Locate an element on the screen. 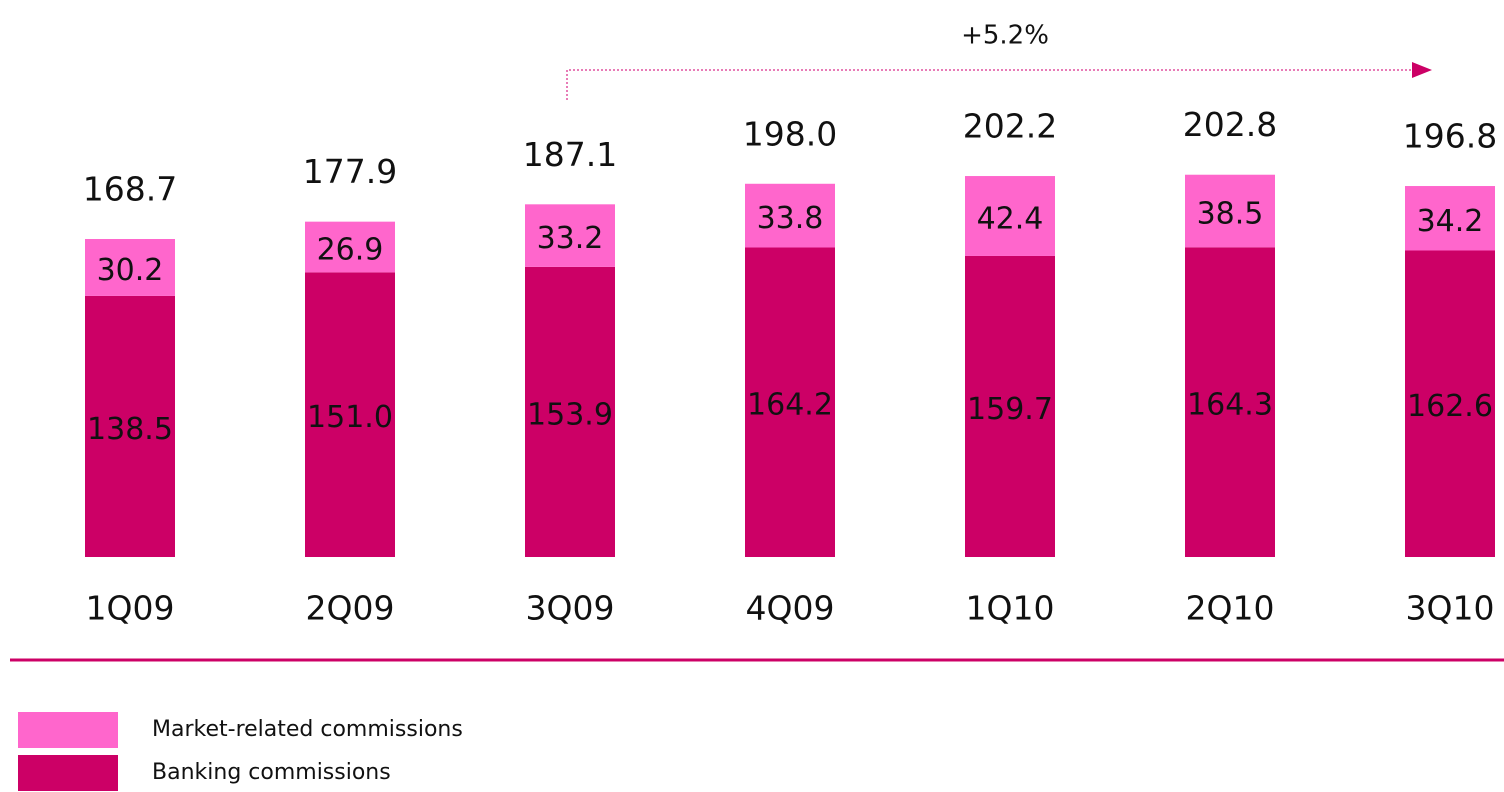  legend-label: Banking commissions is located at coordinates (271, 772).